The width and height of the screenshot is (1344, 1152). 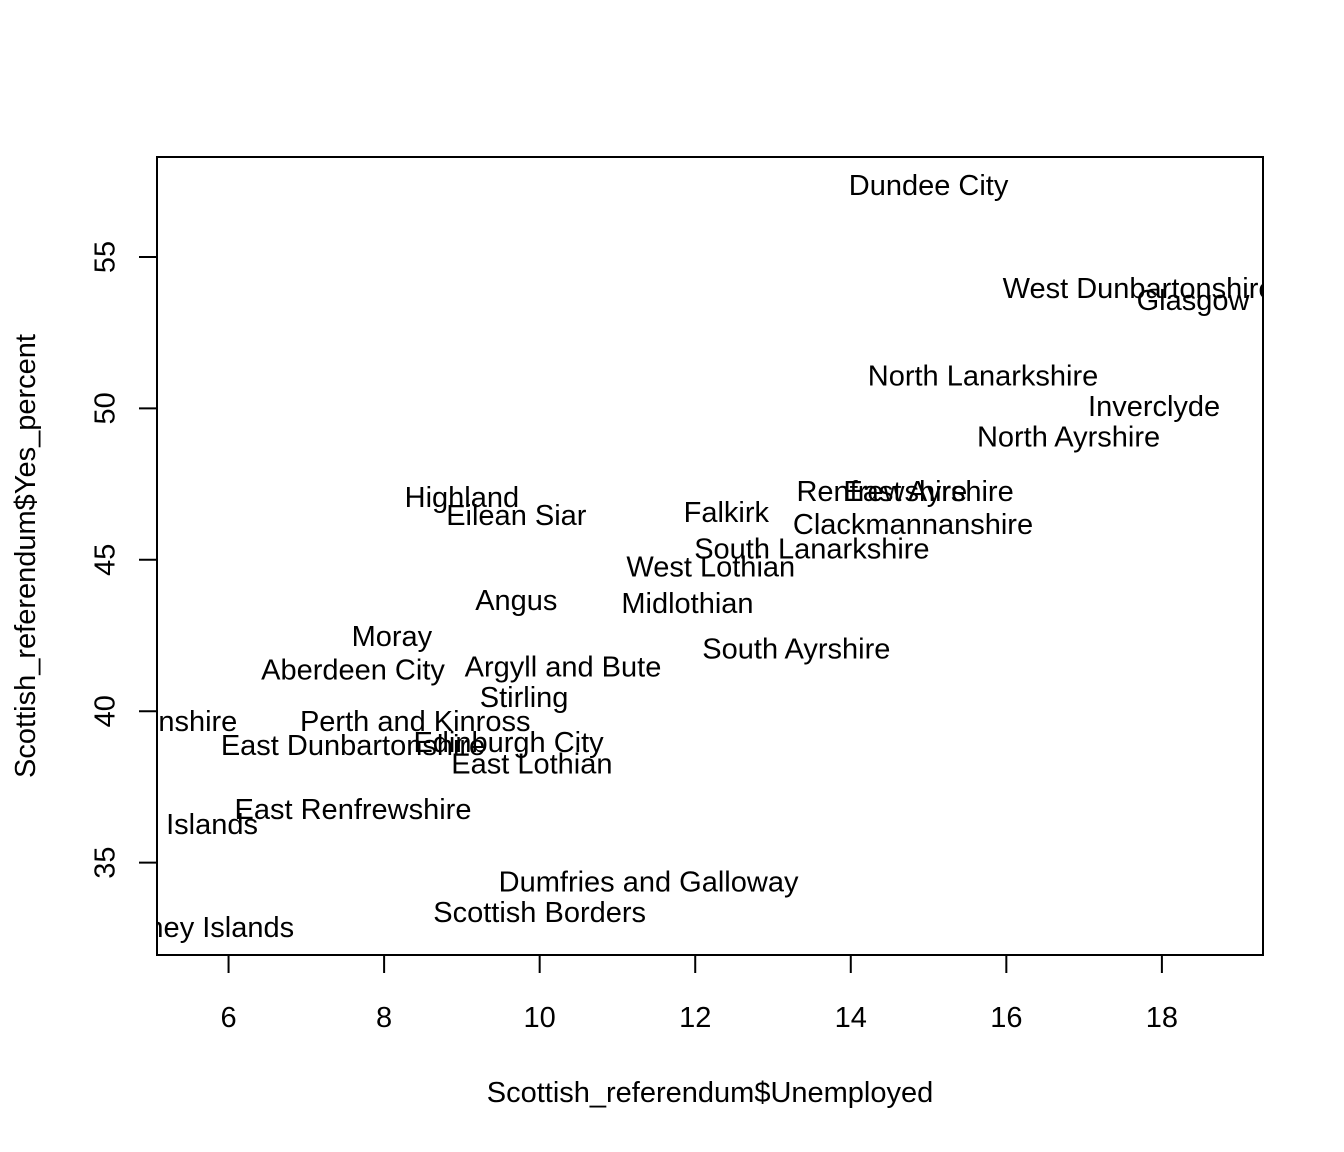 What do you see at coordinates (415, 722) in the screenshot?
I see `point-label: Perth and Kinross` at bounding box center [415, 722].